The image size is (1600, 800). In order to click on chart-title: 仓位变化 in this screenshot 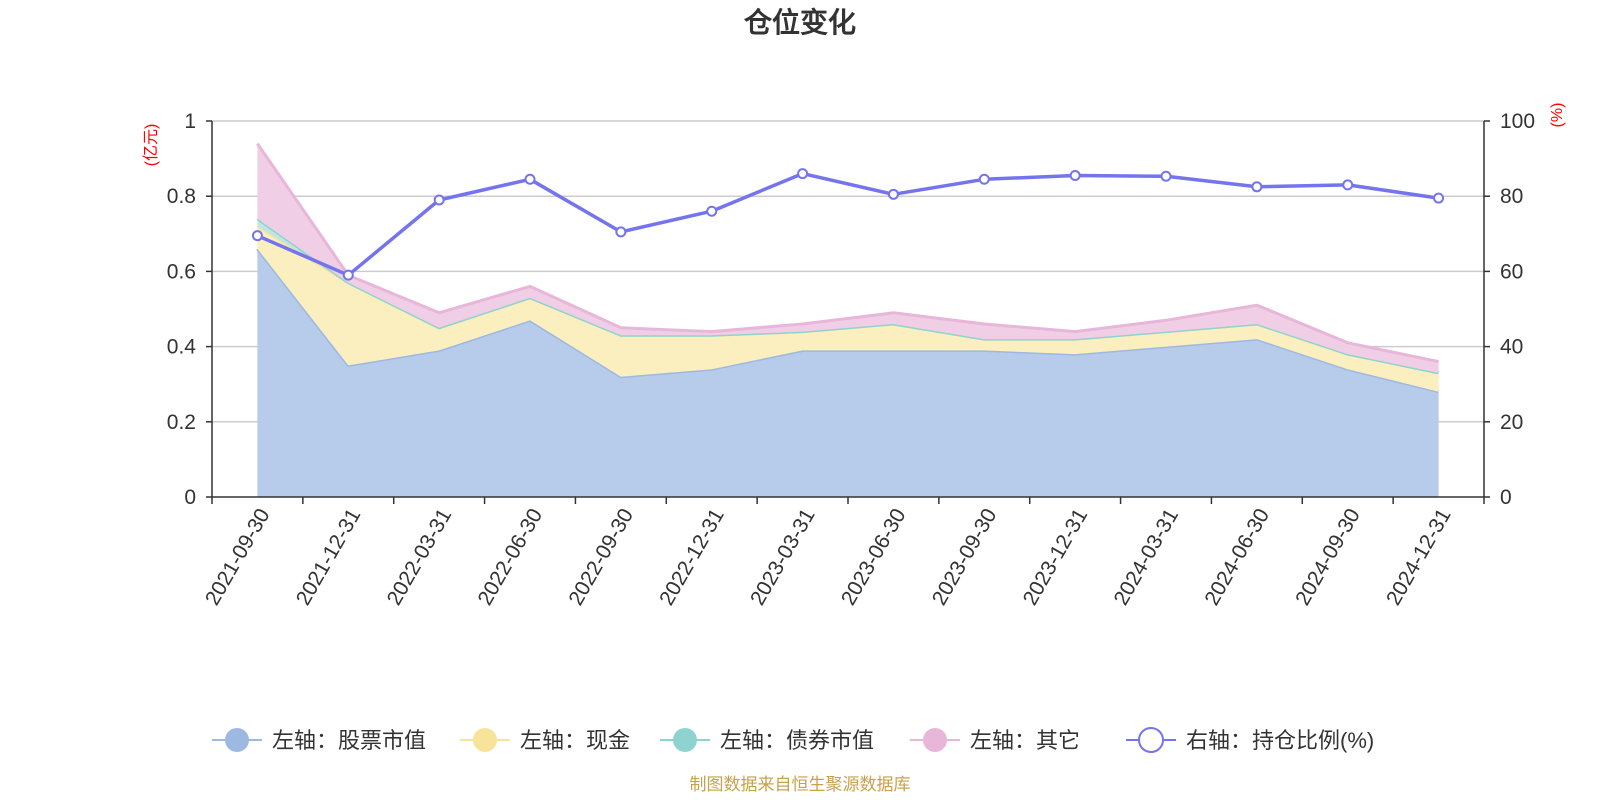, I will do `click(800, 22)`.